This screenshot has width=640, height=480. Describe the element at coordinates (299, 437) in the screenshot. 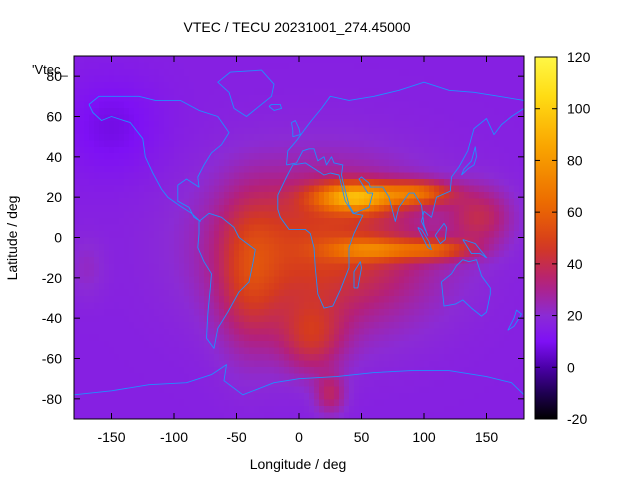

I see `x-tick-label: 0` at that location.